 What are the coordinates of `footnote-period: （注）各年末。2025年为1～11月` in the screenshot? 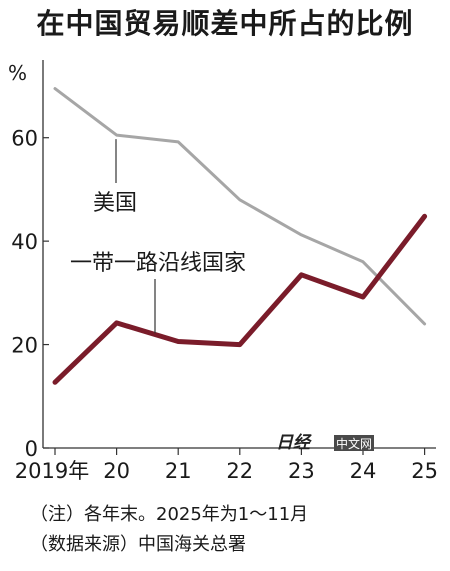 It's located at (169, 514).